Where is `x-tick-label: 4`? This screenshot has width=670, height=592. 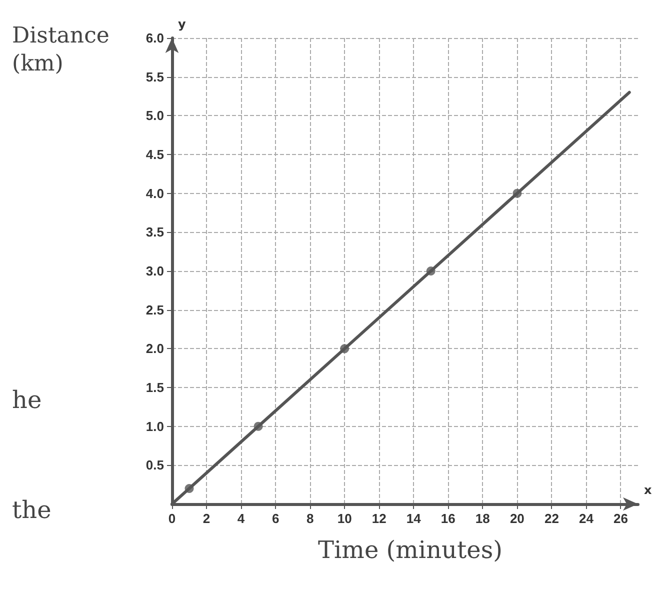 x-tick-label: 4 is located at coordinates (241, 518).